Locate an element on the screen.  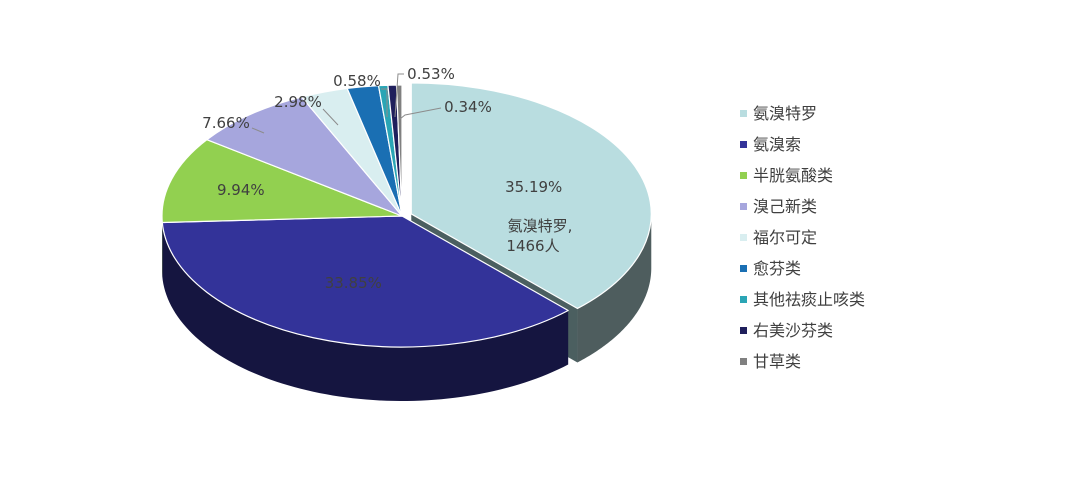
annotation-text: 氨溴特罗, is located at coordinates (540, 226).